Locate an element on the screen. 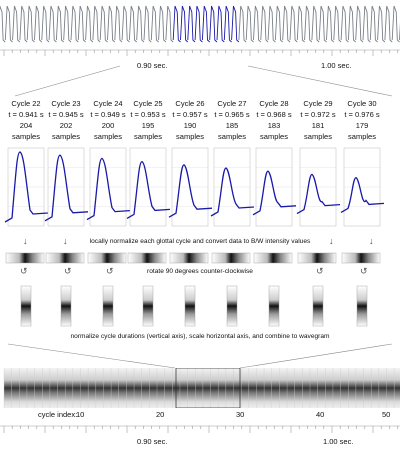 The image size is (400, 457). bottom-axis-label-090: 0.90 sec. is located at coordinates (152, 441).